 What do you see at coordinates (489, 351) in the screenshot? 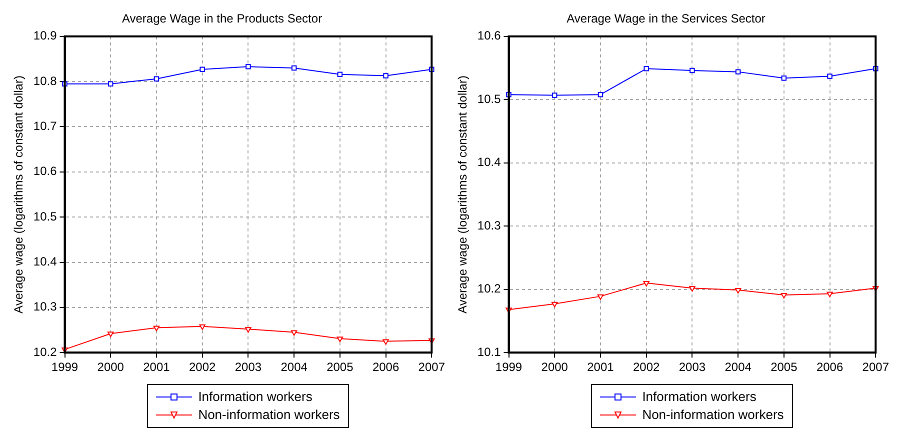
I see `y-tick-label: 10.1` at bounding box center [489, 351].